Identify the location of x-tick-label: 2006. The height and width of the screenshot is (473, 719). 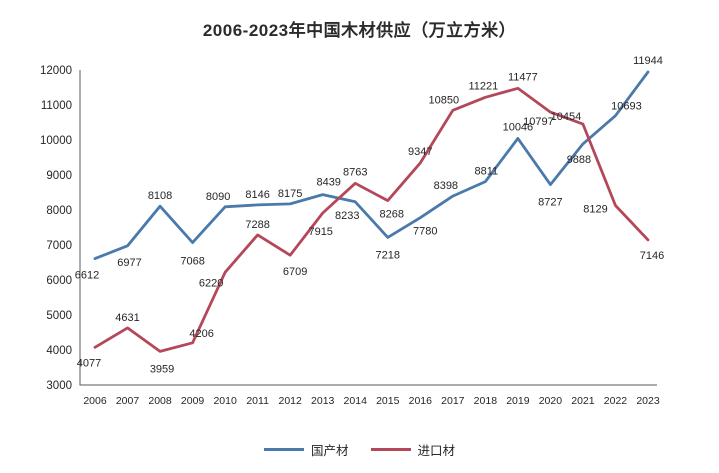
(95, 401).